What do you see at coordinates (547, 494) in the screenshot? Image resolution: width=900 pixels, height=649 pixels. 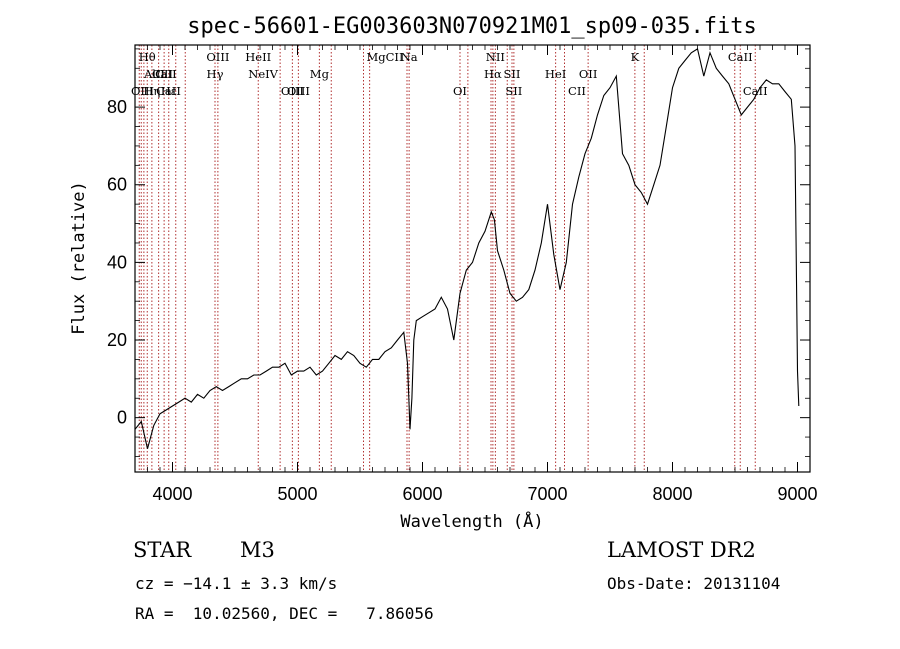 I see `x-tick-label: 7000` at bounding box center [547, 494].